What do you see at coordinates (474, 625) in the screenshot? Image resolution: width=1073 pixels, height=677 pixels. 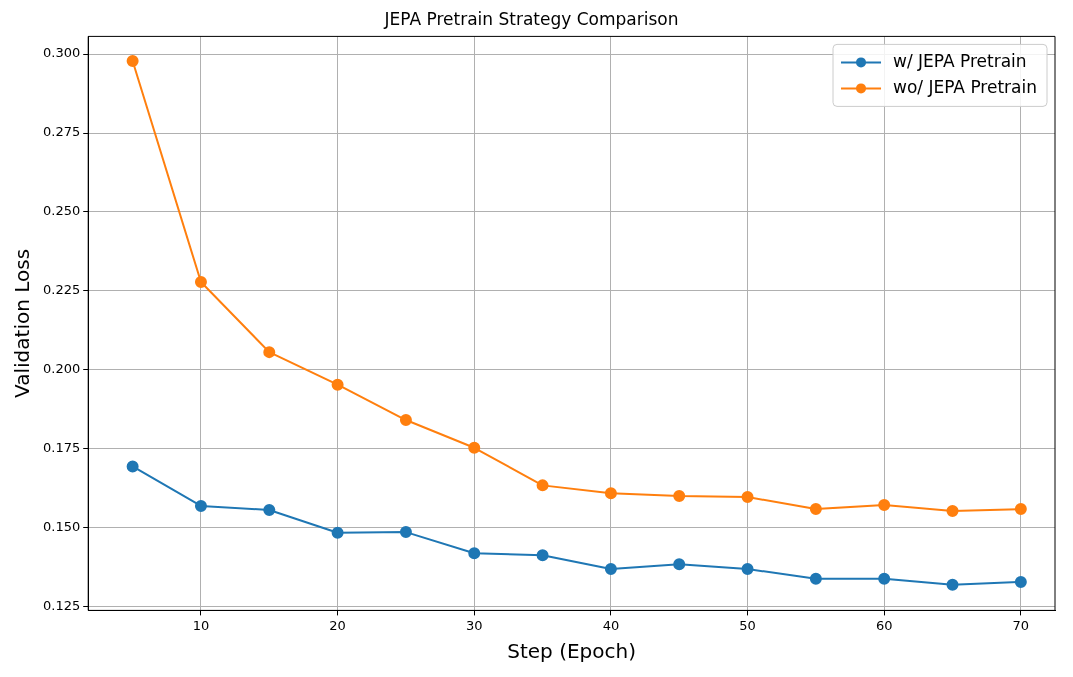 I see `x-tick-label: 30` at bounding box center [474, 625].